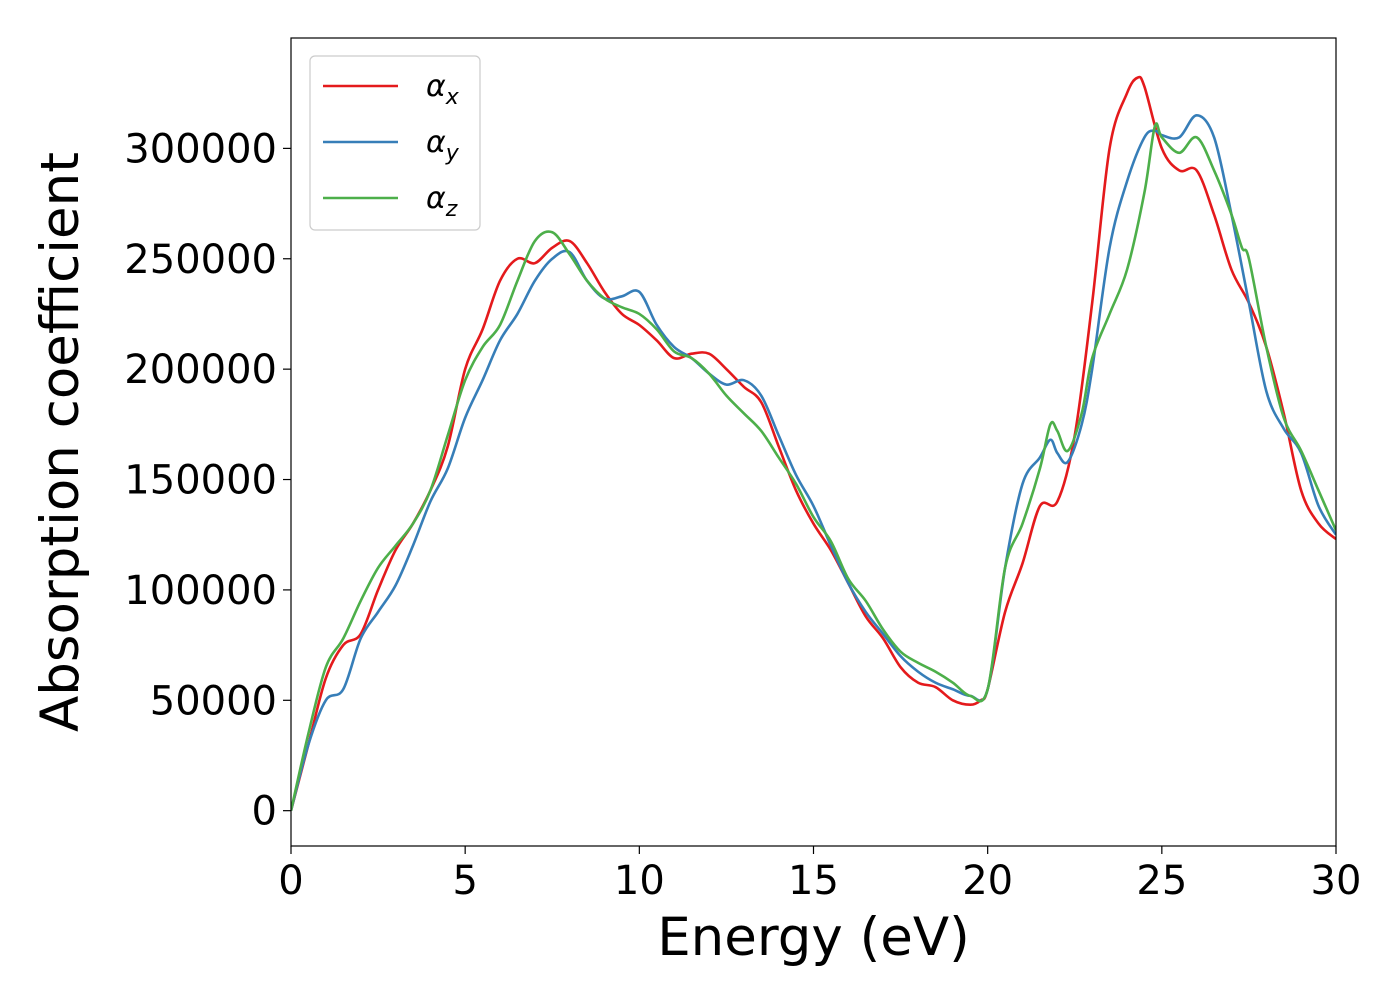 The image size is (1400, 1000). Describe the element at coordinates (290, 881) in the screenshot. I see `x-tick-label: 0` at that location.